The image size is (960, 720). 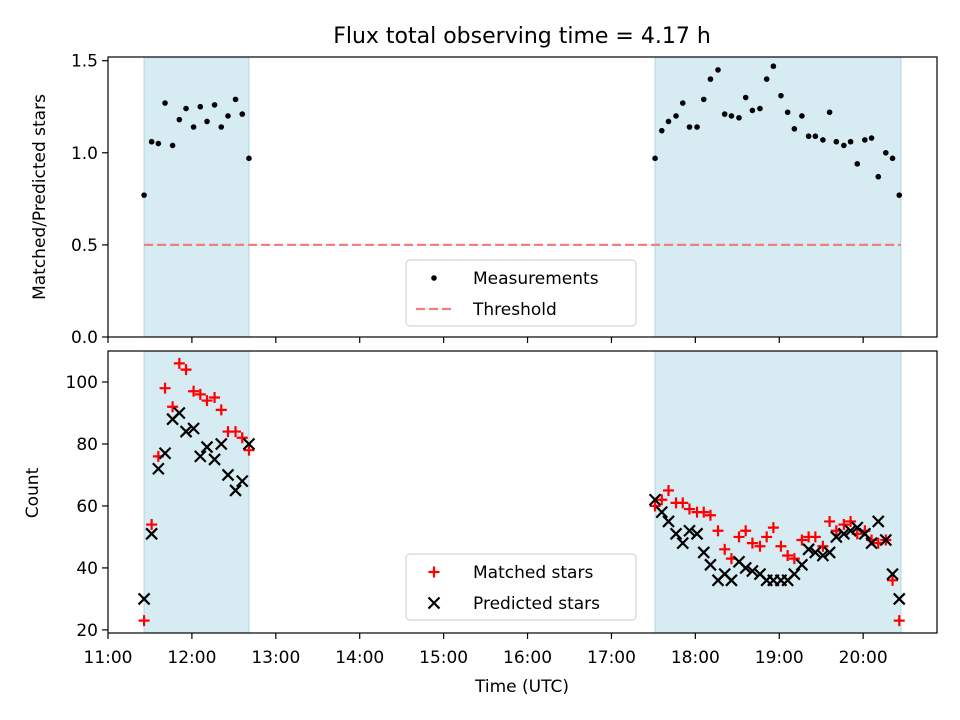 I want to click on top-legend: Measurements Threshold, so click(x=521, y=293).